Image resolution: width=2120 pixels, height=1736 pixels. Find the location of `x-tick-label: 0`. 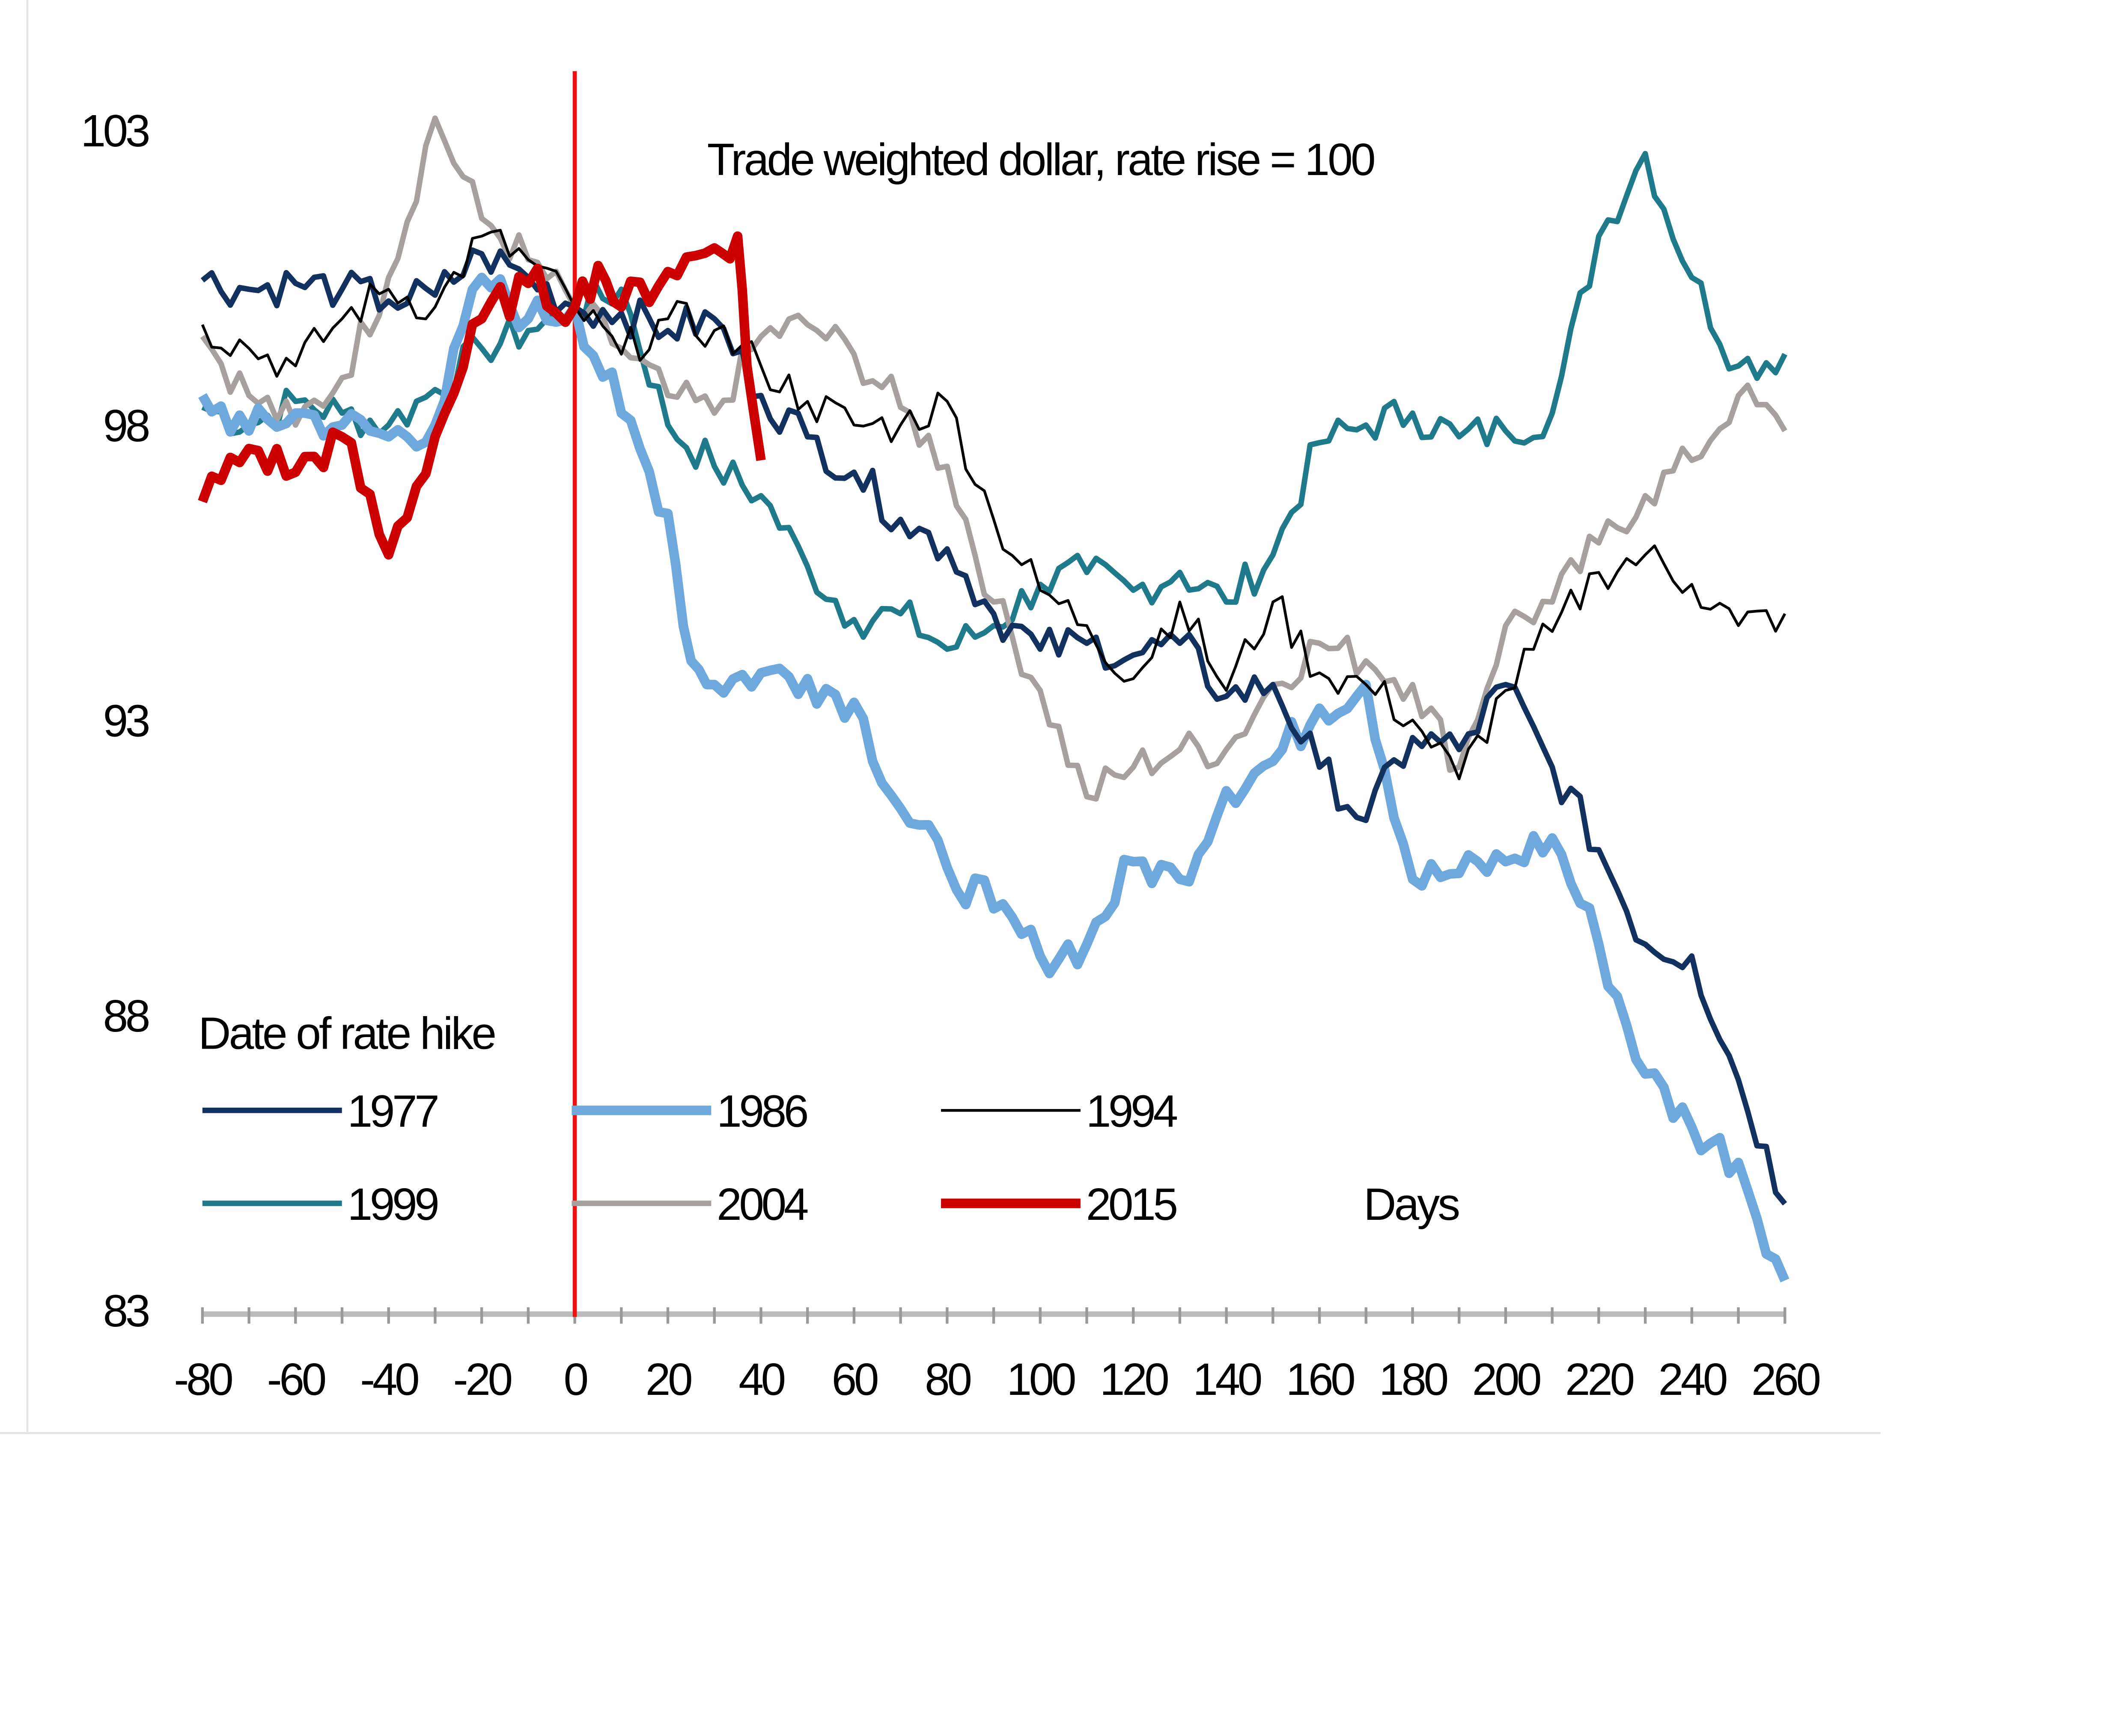

x-tick-label: 0 is located at coordinates (575, 1380).